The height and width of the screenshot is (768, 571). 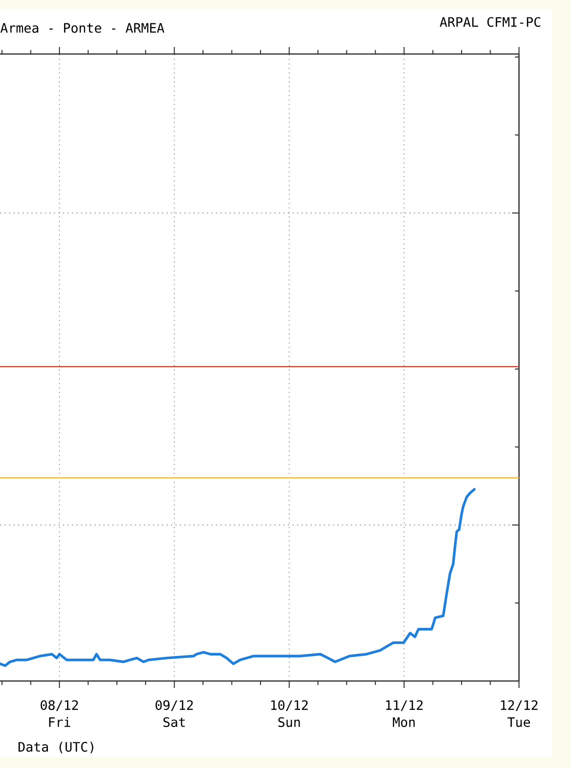 I want to click on x-axis-title: Data (UTC), so click(x=56, y=748).